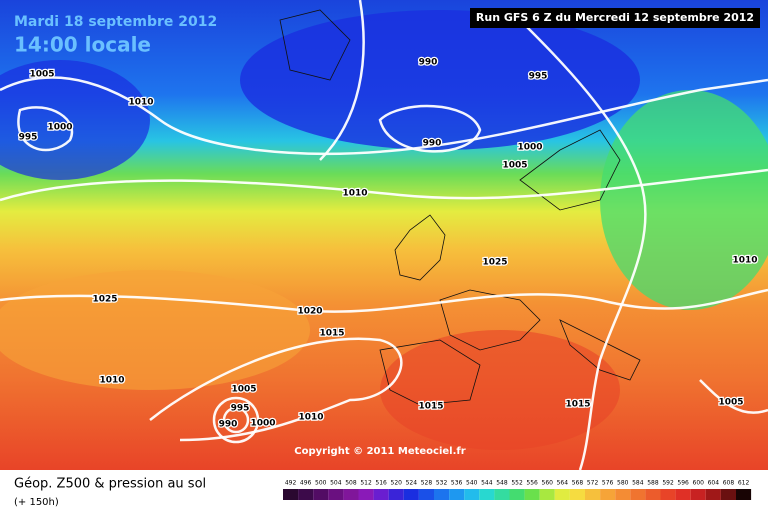 The width and height of the screenshot is (768, 516). Describe the element at coordinates (502, 483) in the screenshot. I see `scale-label: 548` at that location.